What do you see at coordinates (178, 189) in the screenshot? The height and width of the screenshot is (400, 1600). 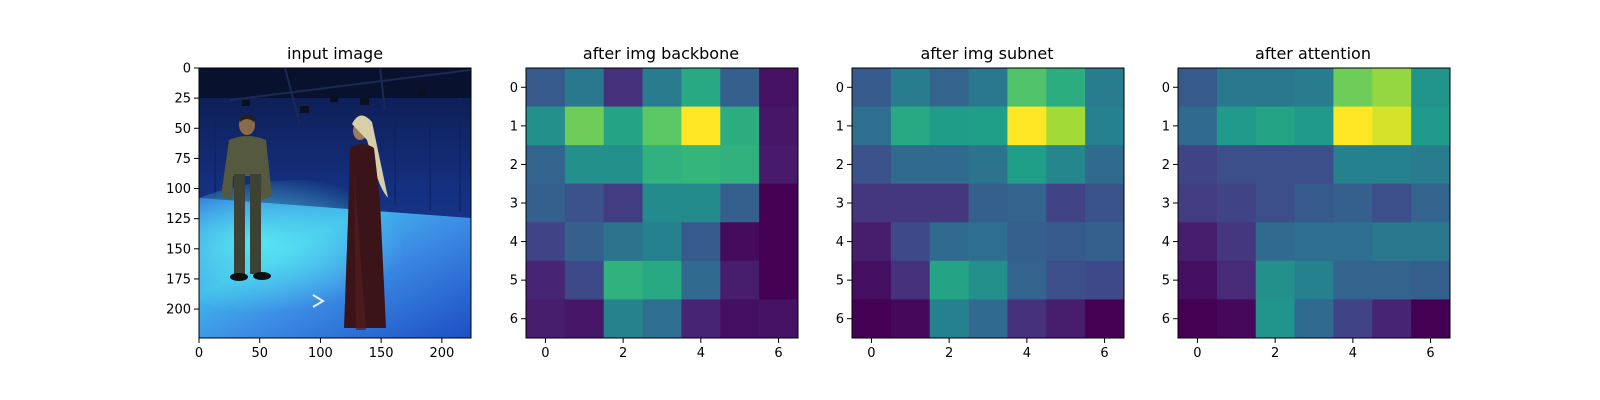 I see `y-tick-label: 100` at bounding box center [178, 189].